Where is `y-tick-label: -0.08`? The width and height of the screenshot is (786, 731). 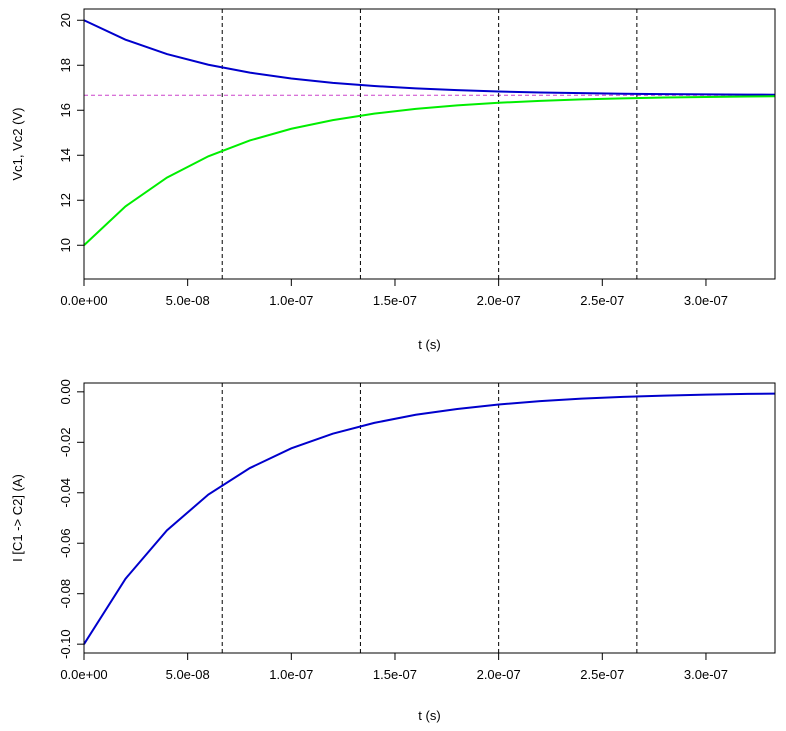 y-tick-label: -0.08 is located at coordinates (65, 594).